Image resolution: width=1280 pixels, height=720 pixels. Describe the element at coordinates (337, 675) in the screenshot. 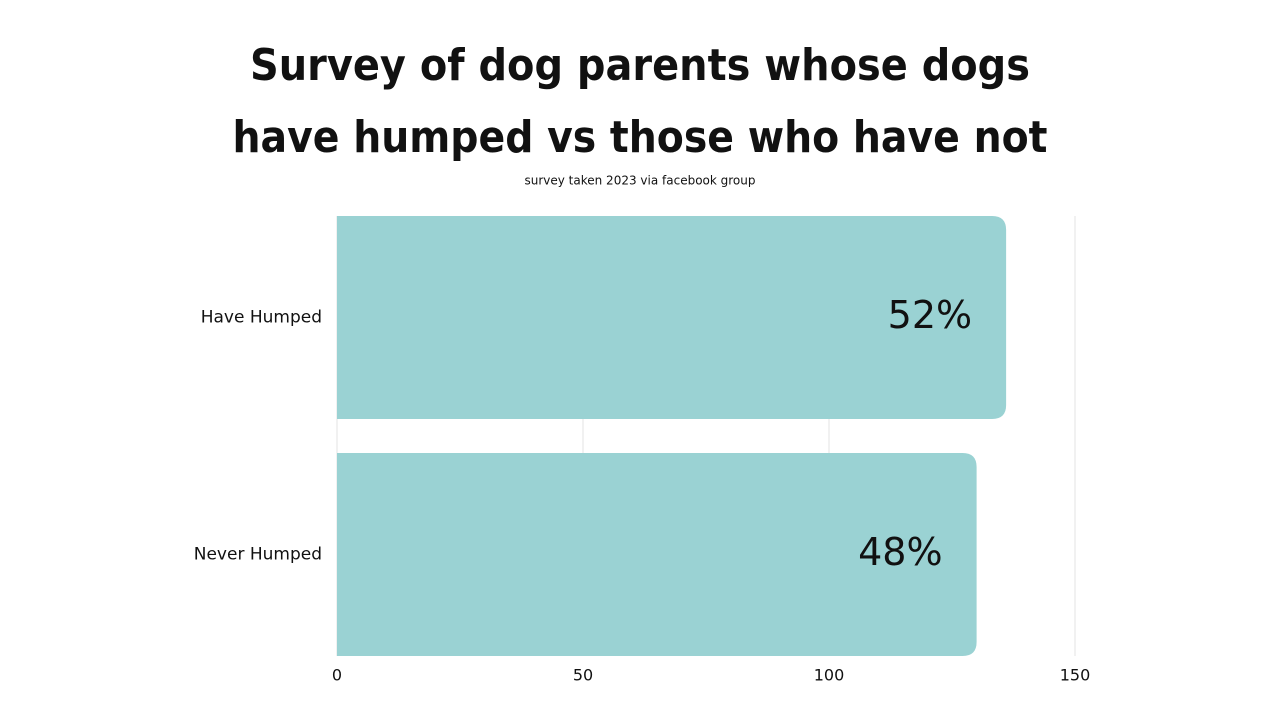

I see `x-tick-label: 0` at that location.